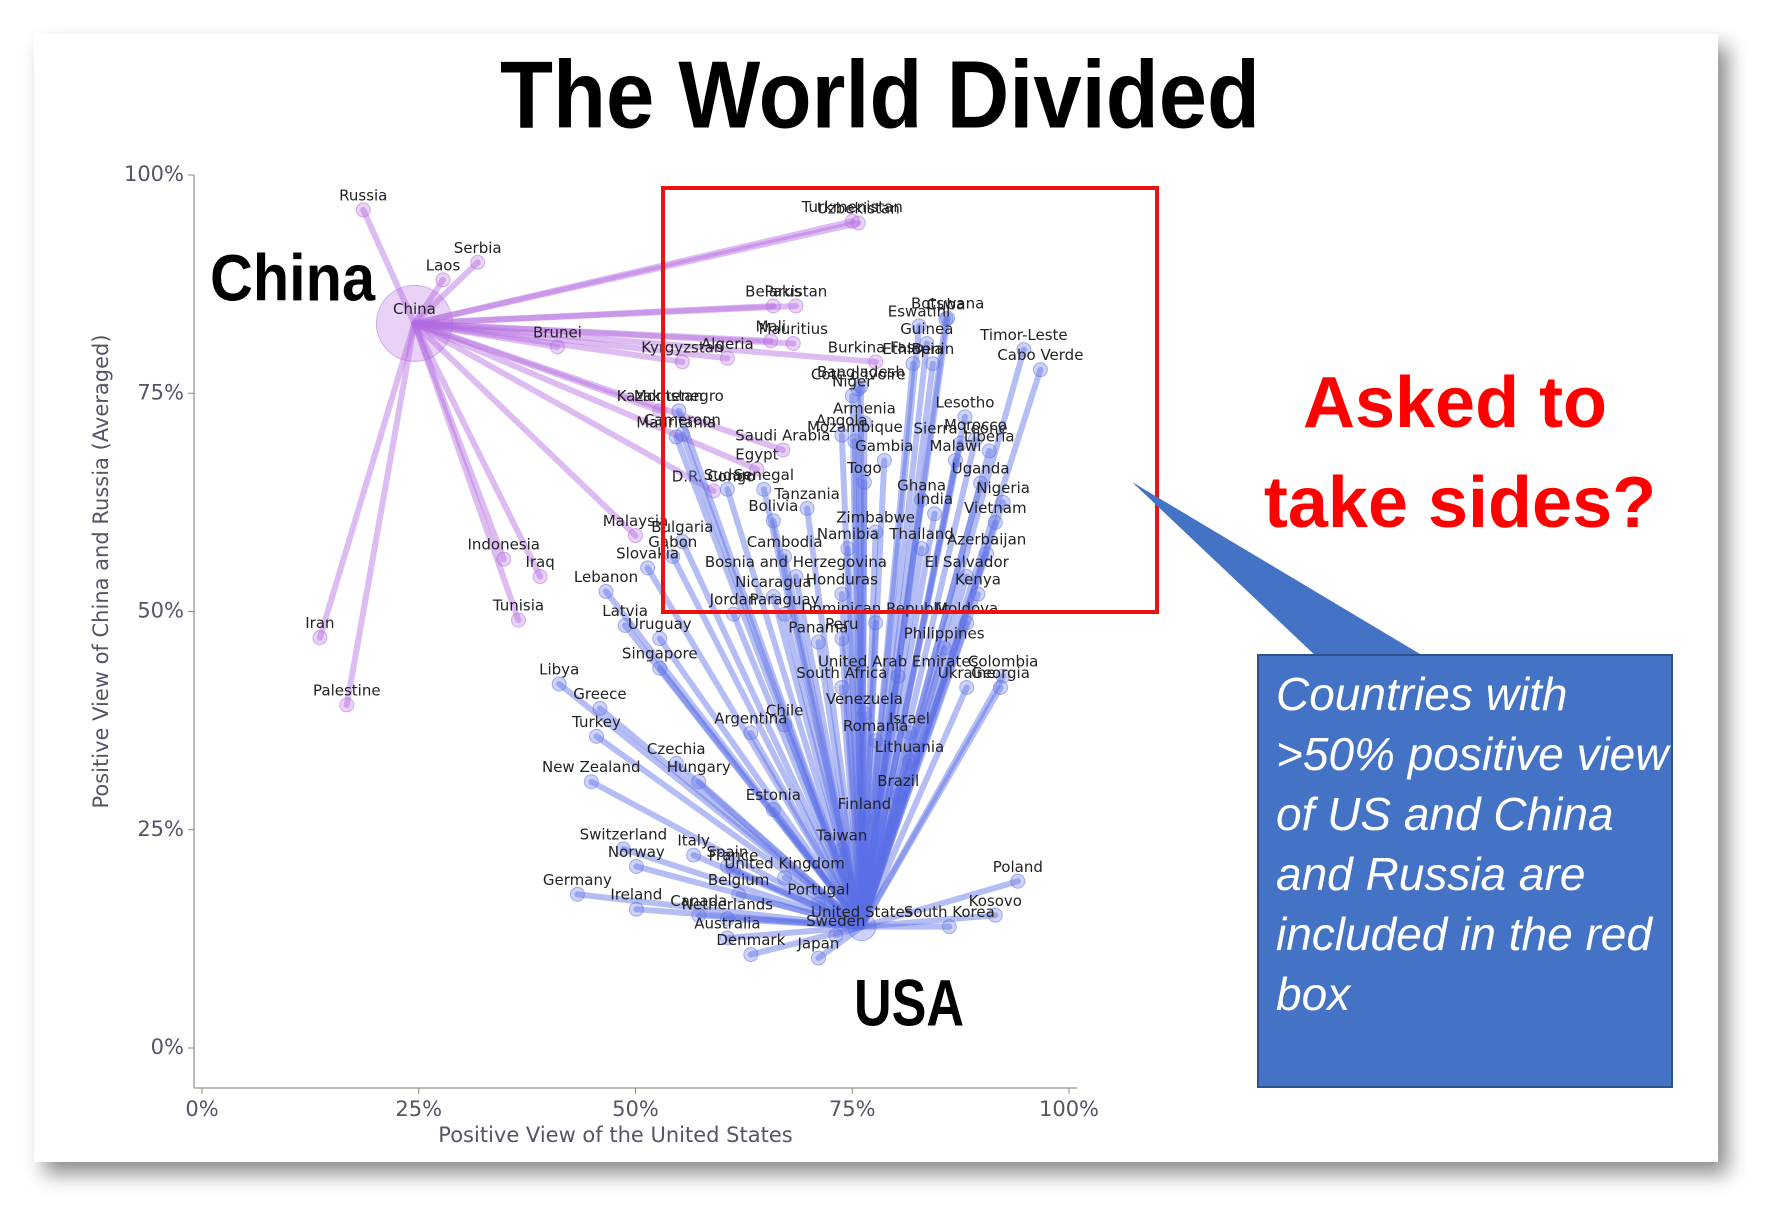 Image resolution: width=1774 pixels, height=1229 pixels. Describe the element at coordinates (728, 904) in the screenshot. I see `country-label: Netherlands` at that location.